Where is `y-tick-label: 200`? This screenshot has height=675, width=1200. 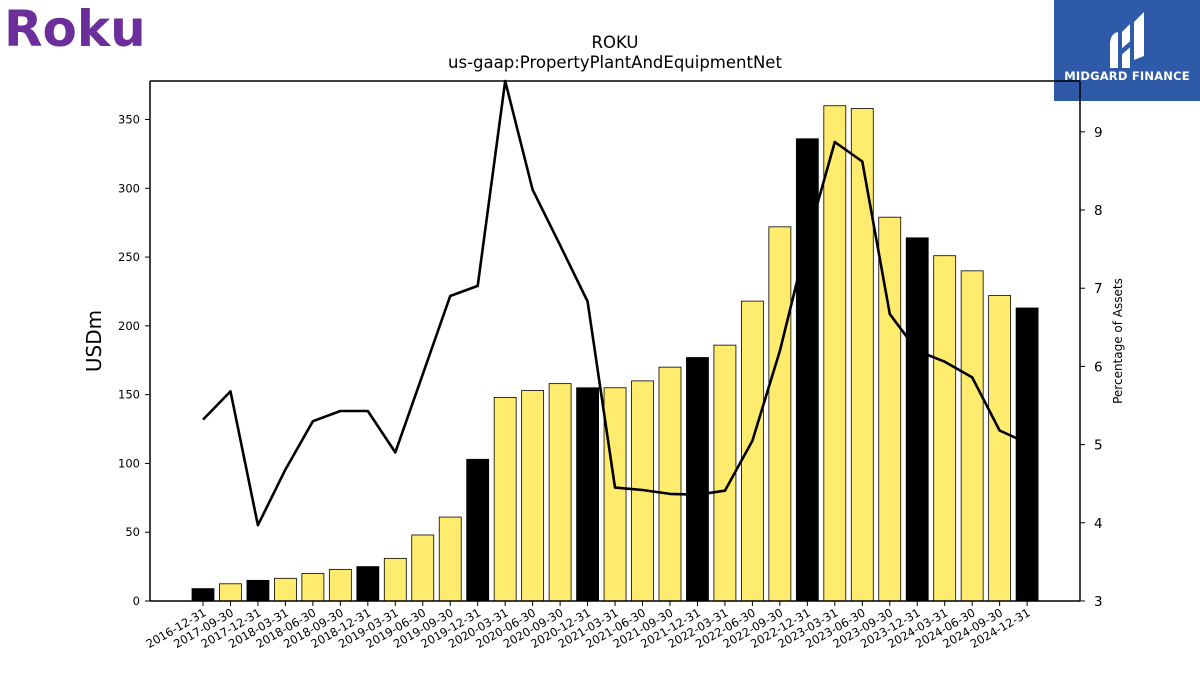 y-tick-label: 200 is located at coordinates (129, 326).